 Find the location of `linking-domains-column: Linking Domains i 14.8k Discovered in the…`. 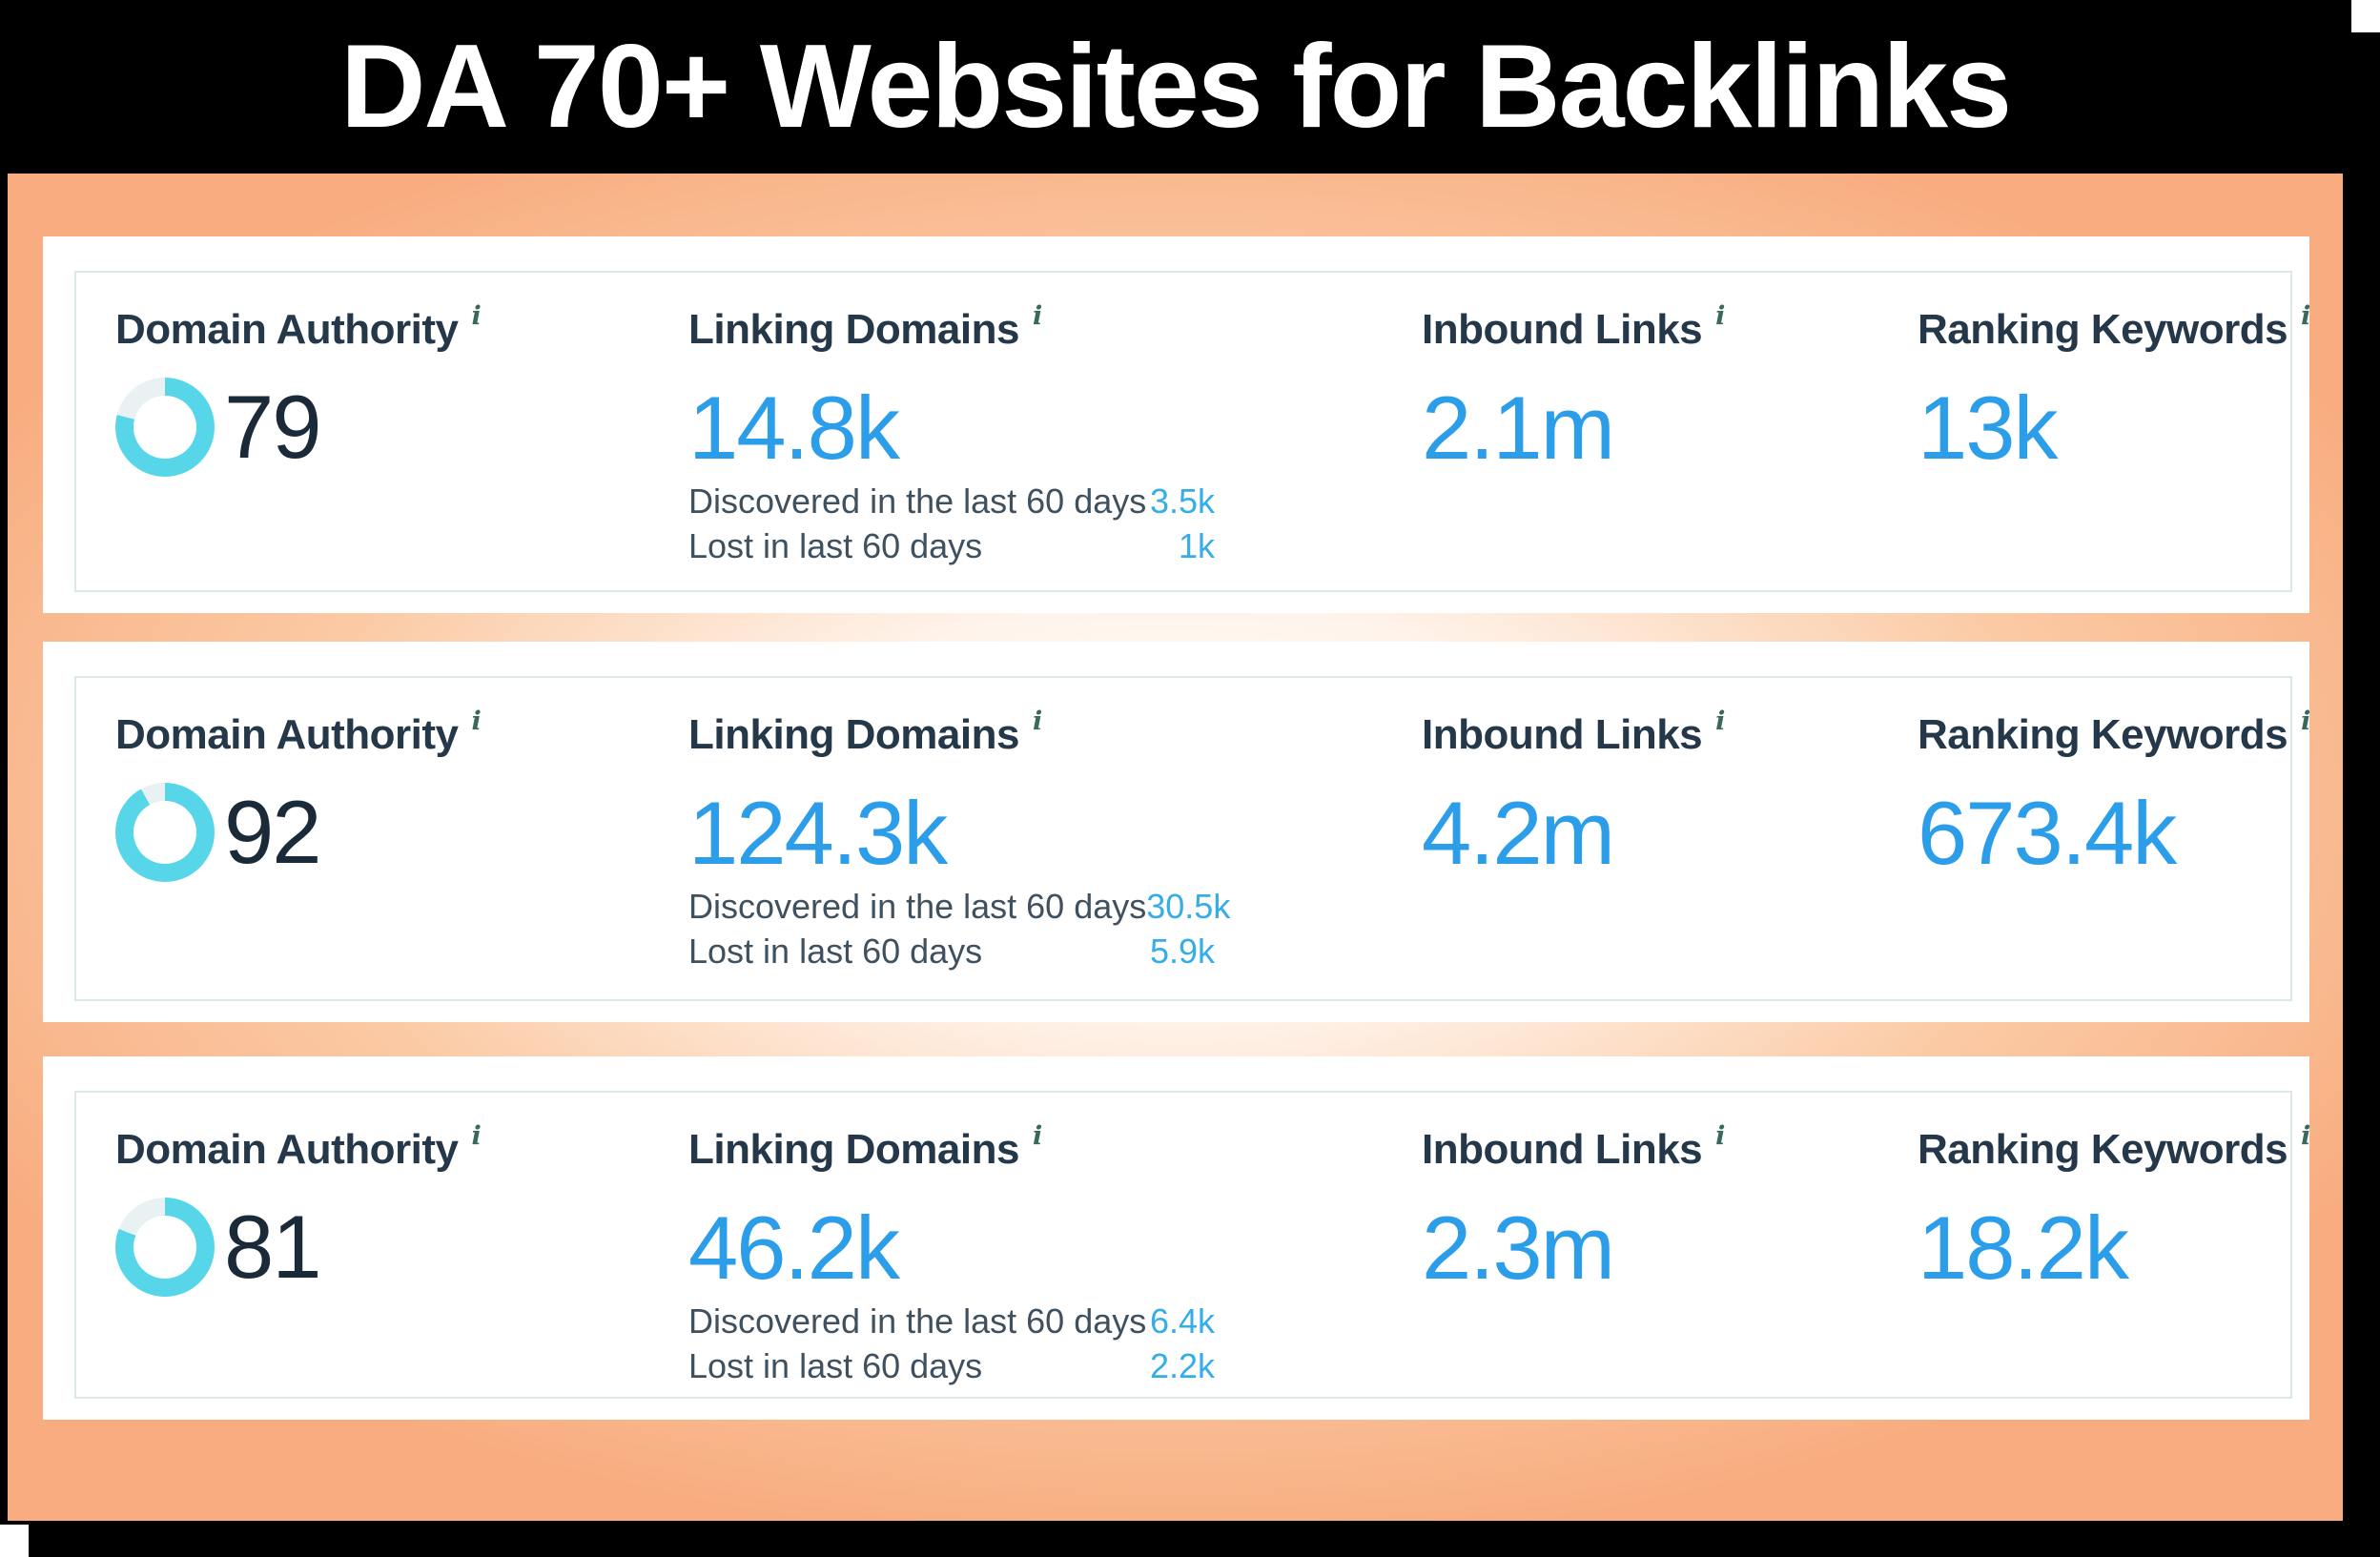

linking-domains-column: Linking Domains i 14.8k Discovered in the… is located at coordinates (952, 434).